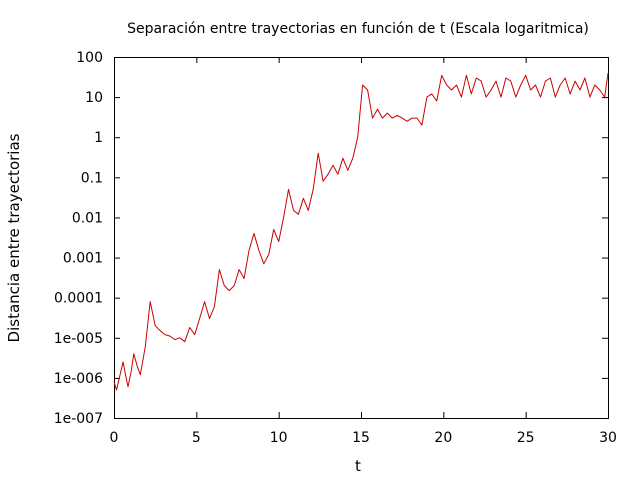 This screenshot has height=480, width=640. What do you see at coordinates (78, 339) in the screenshot?
I see `y-tick-label: 1e-005` at bounding box center [78, 339].